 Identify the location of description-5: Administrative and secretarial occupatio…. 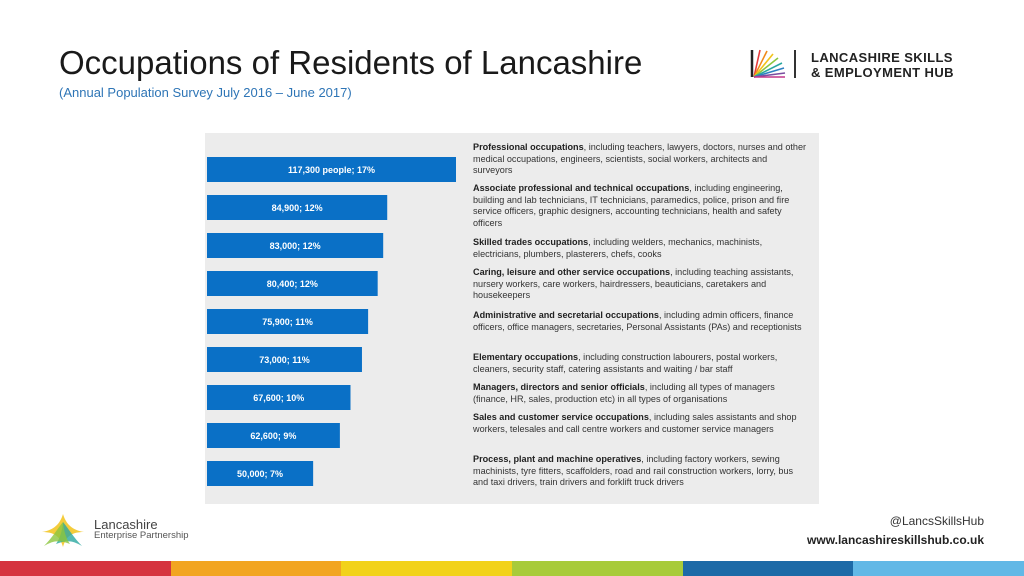
(641, 321).